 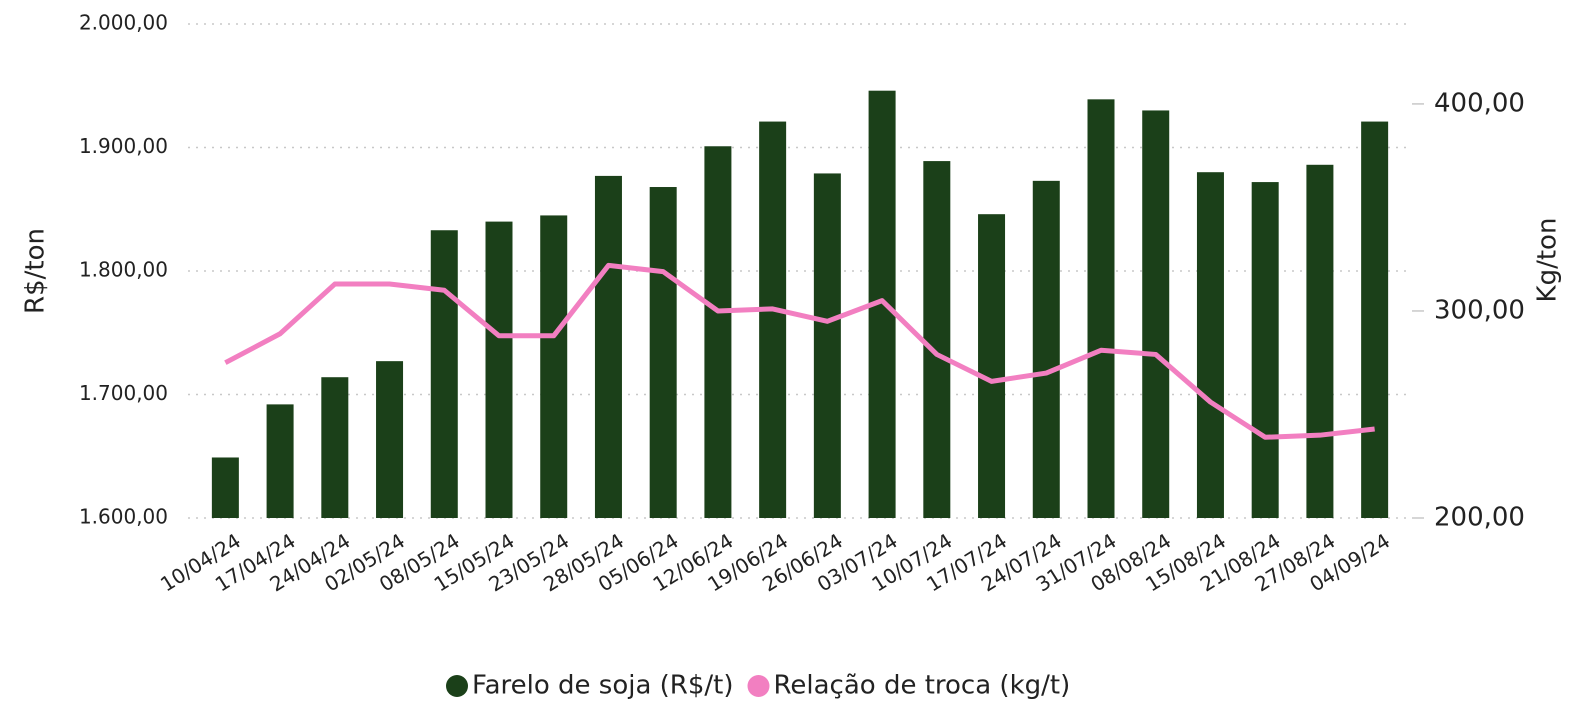 What do you see at coordinates (1548, 260) in the screenshot?
I see `y2-axis-title: Kg/ton` at bounding box center [1548, 260].